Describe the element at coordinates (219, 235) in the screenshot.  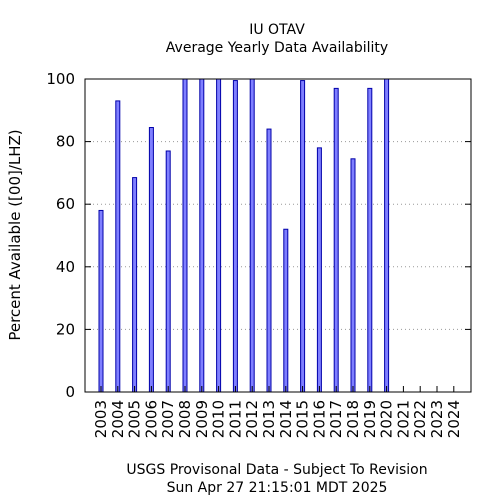
I see `bar-2010` at that location.